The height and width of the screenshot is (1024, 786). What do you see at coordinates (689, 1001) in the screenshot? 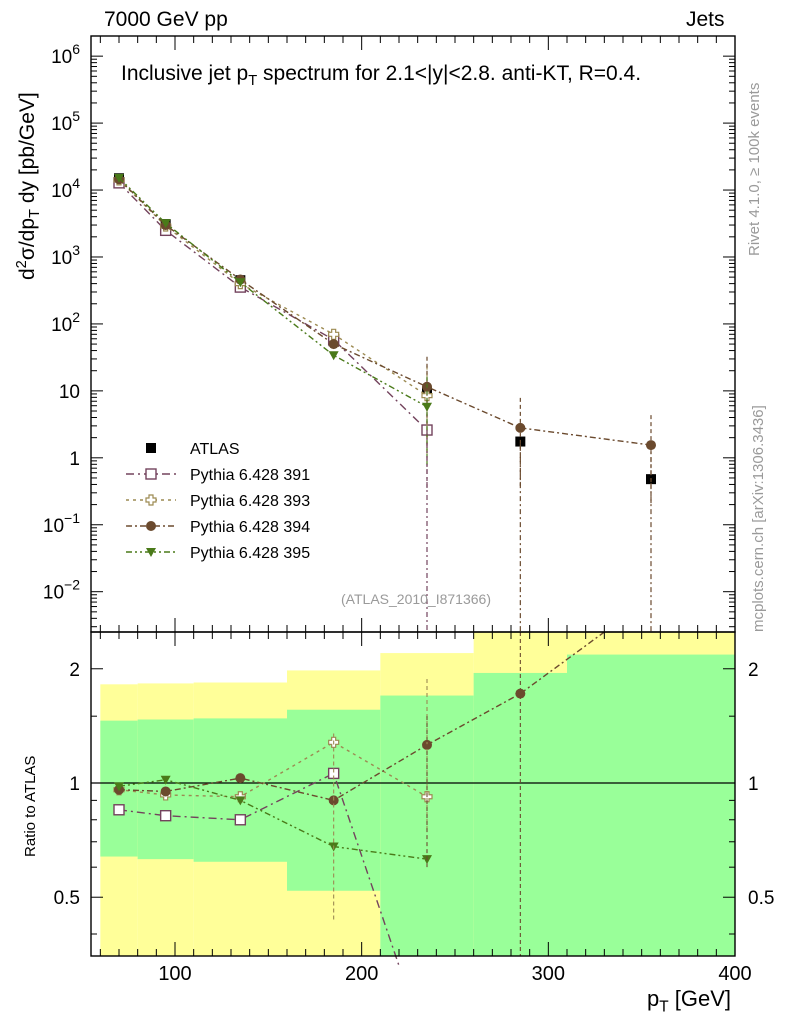
I see `x-axis-label: pT [GeV]` at bounding box center [689, 1001].